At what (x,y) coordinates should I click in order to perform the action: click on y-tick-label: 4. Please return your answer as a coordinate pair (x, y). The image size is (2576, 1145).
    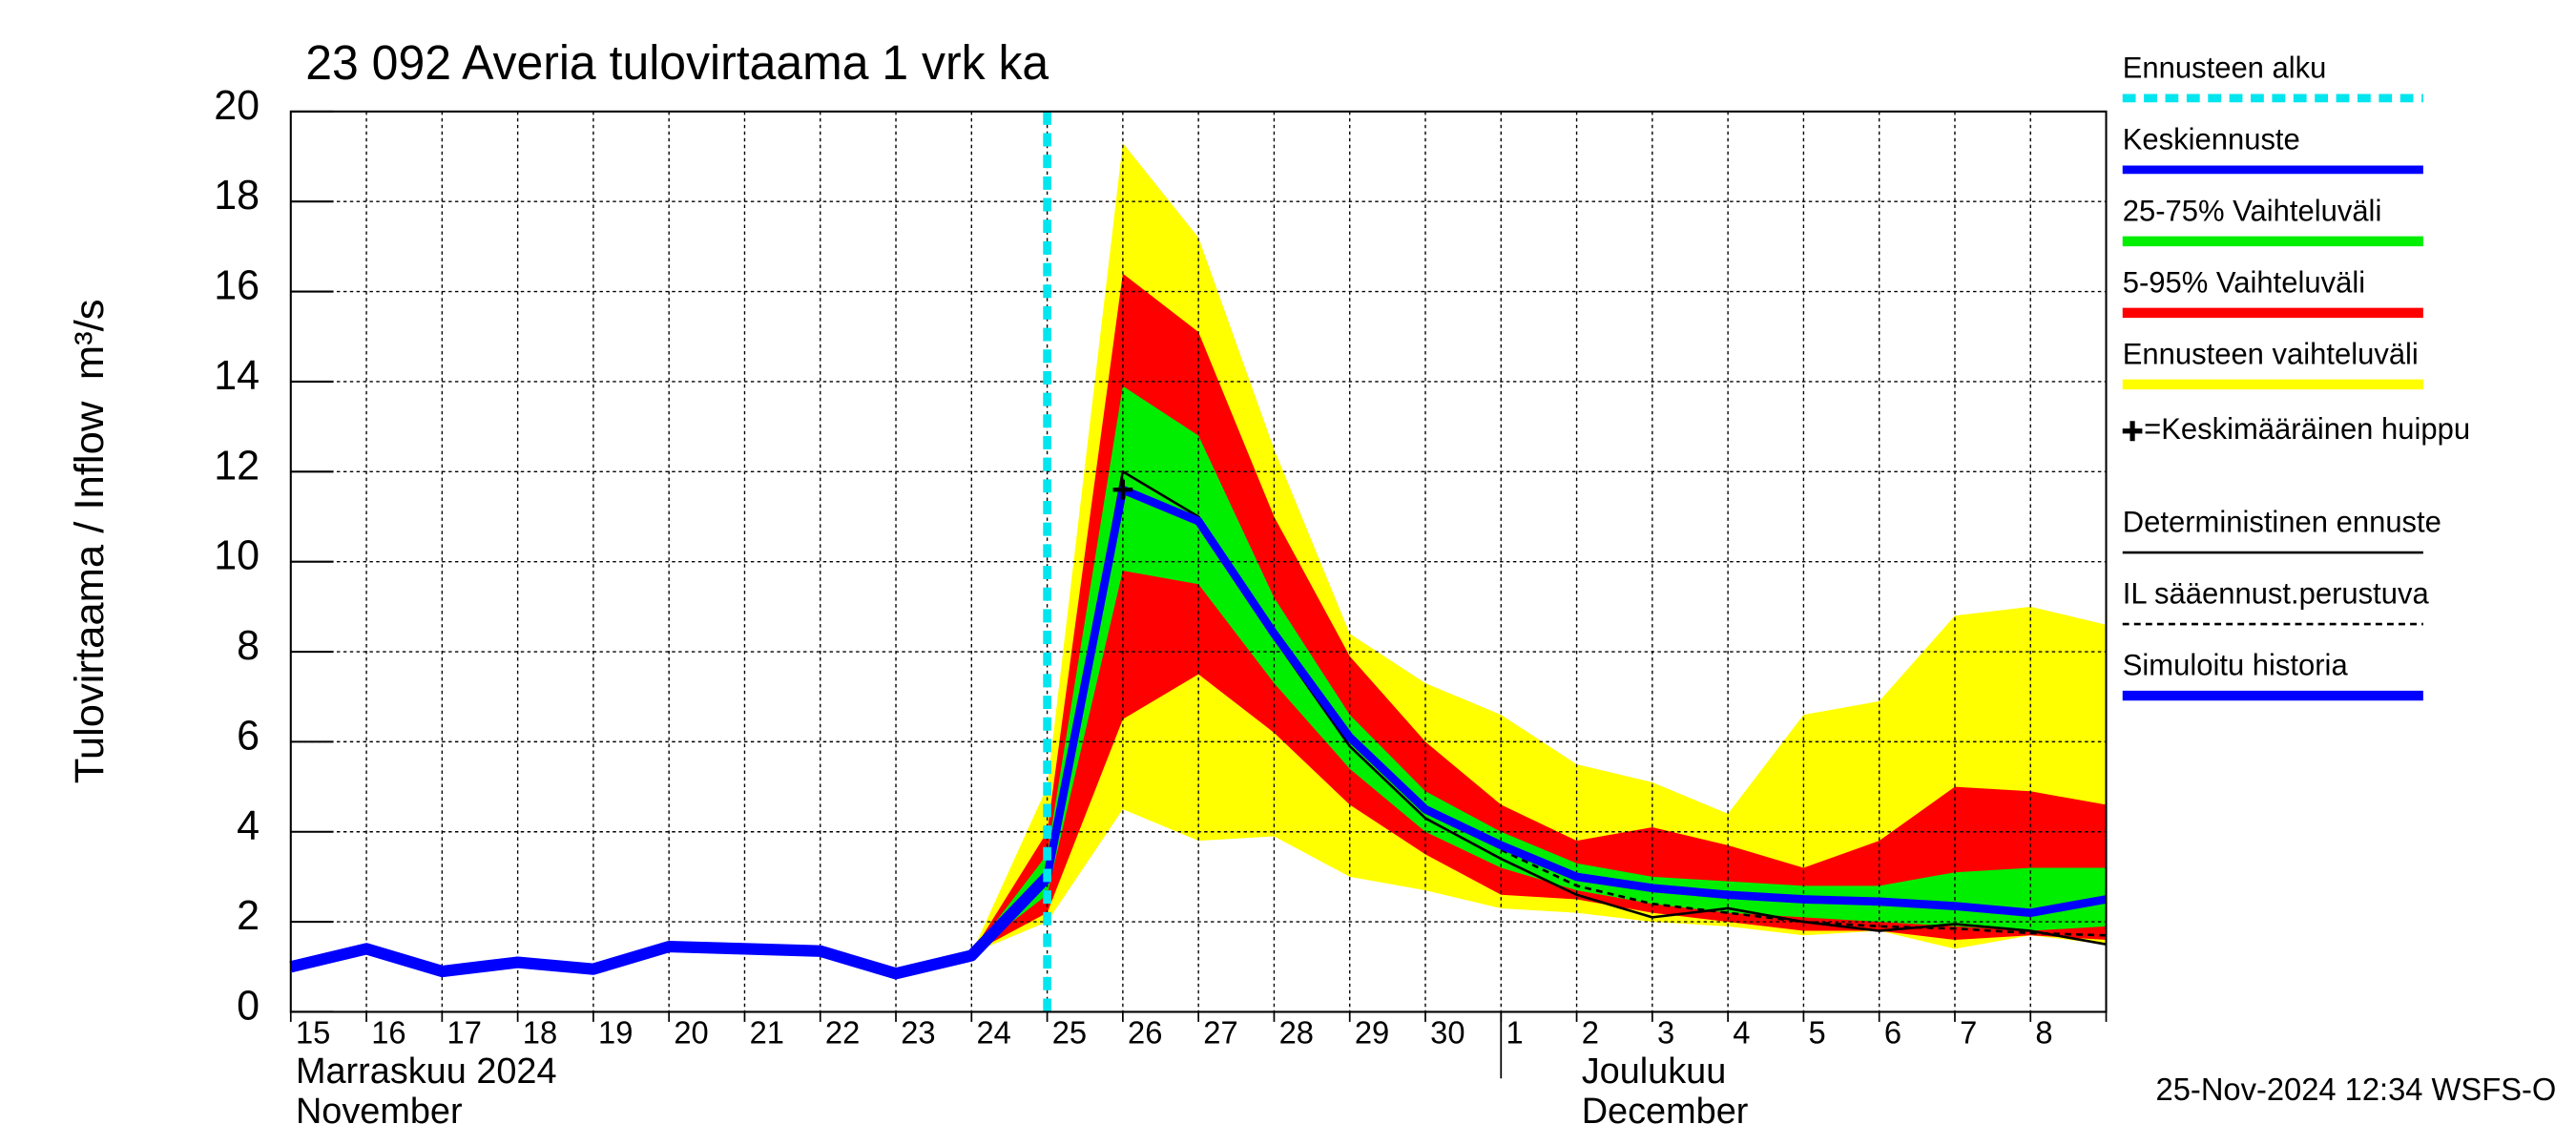
    Looking at the image, I should click on (248, 826).